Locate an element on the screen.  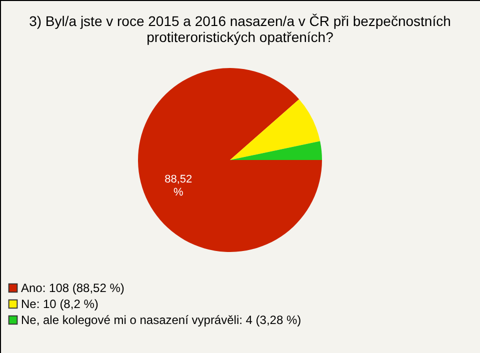
data-label: 88,52 % is located at coordinates (178, 185).